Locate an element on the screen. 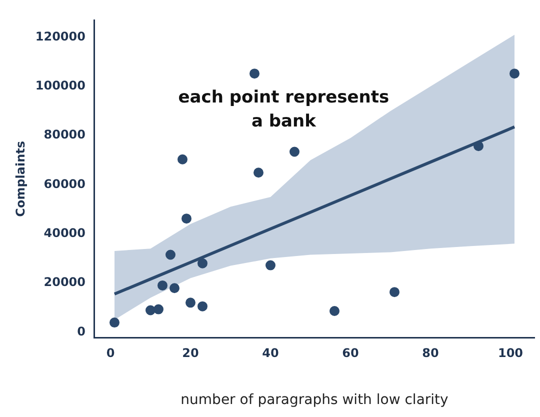  y-tick-label: 20000 is located at coordinates (65, 282).